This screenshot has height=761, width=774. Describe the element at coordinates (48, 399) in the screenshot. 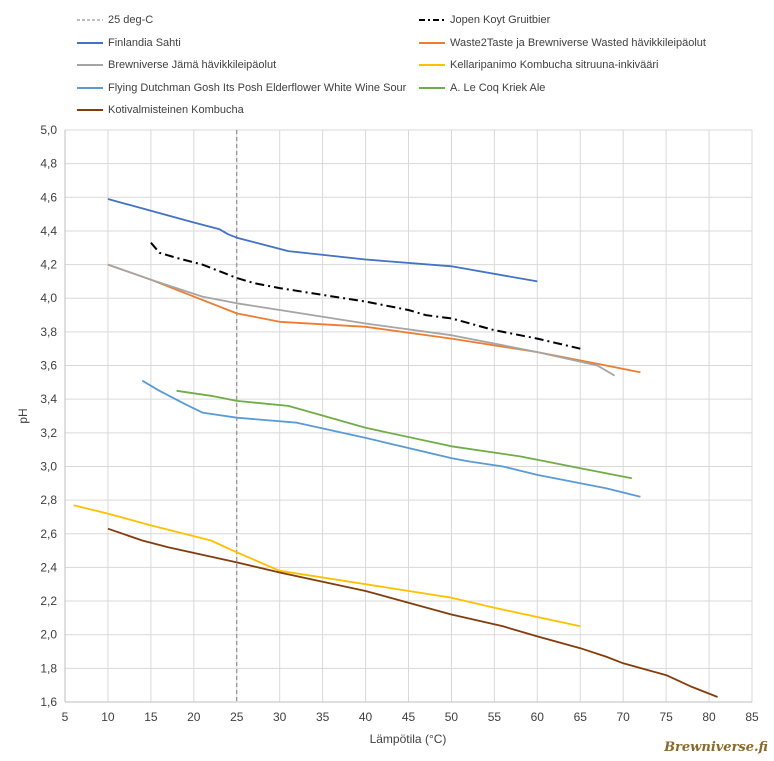

I see `y-tick-label: 3,4` at that location.